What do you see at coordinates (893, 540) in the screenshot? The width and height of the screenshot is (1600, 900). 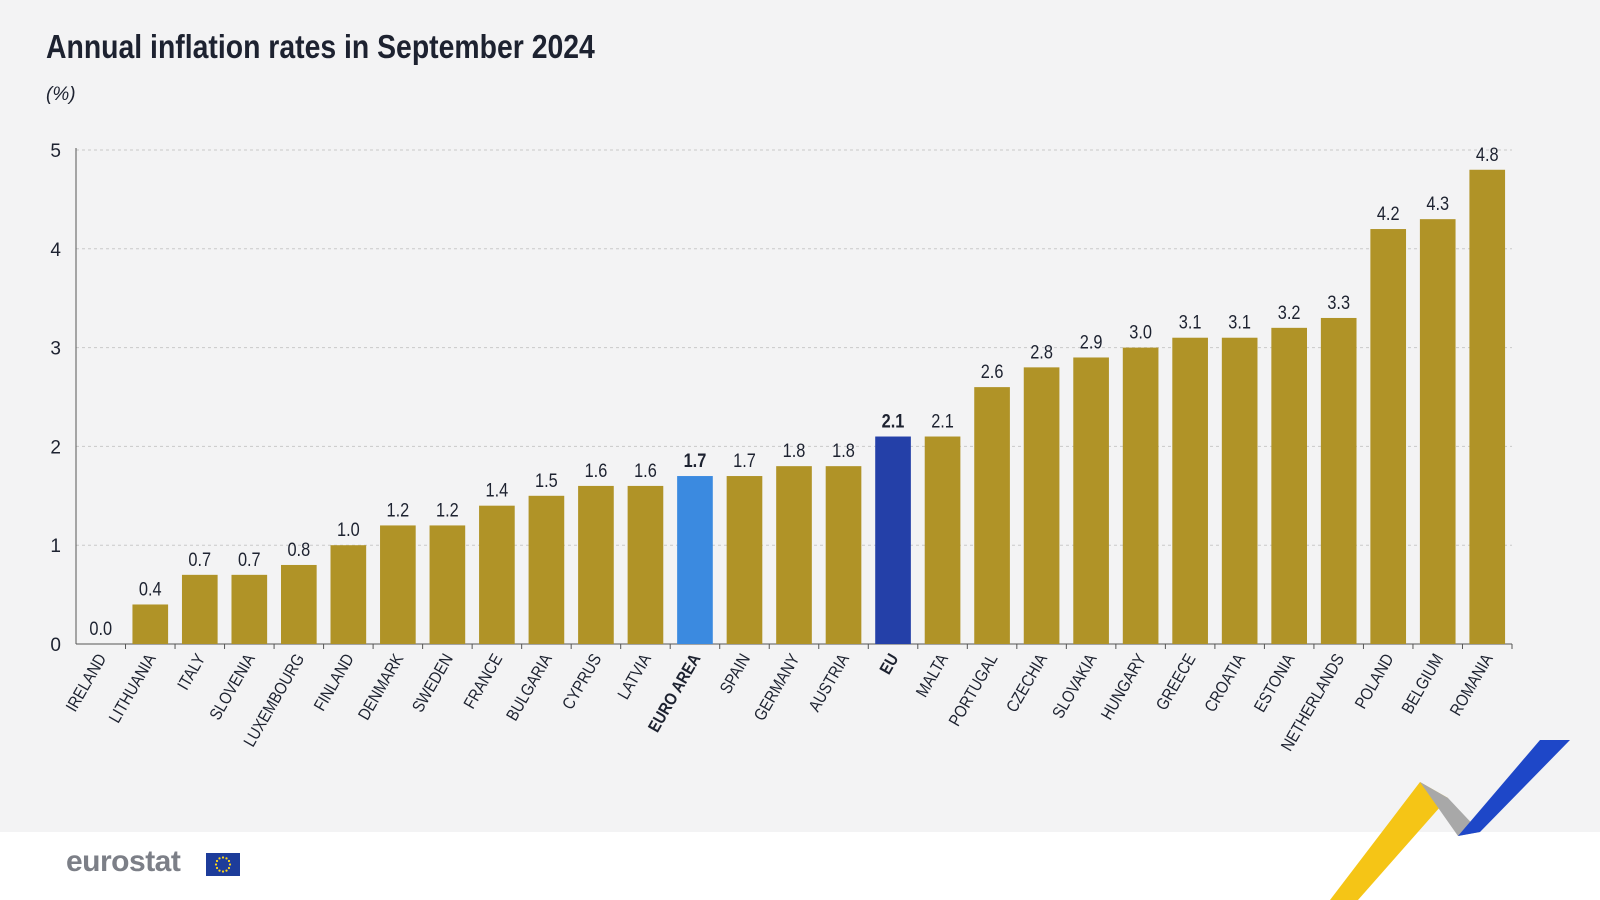 I see `bar-eu` at bounding box center [893, 540].